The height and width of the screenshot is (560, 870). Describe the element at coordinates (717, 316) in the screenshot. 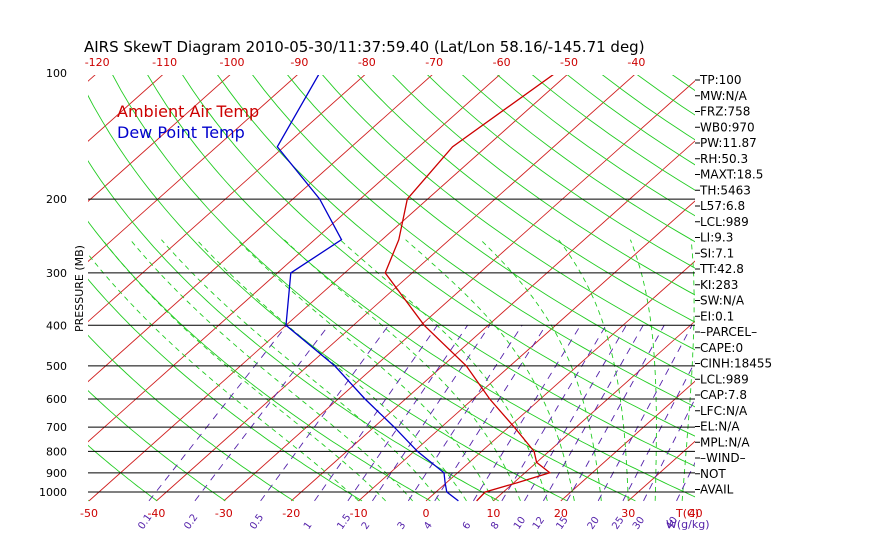

I see `index-label: EI:0.1` at that location.